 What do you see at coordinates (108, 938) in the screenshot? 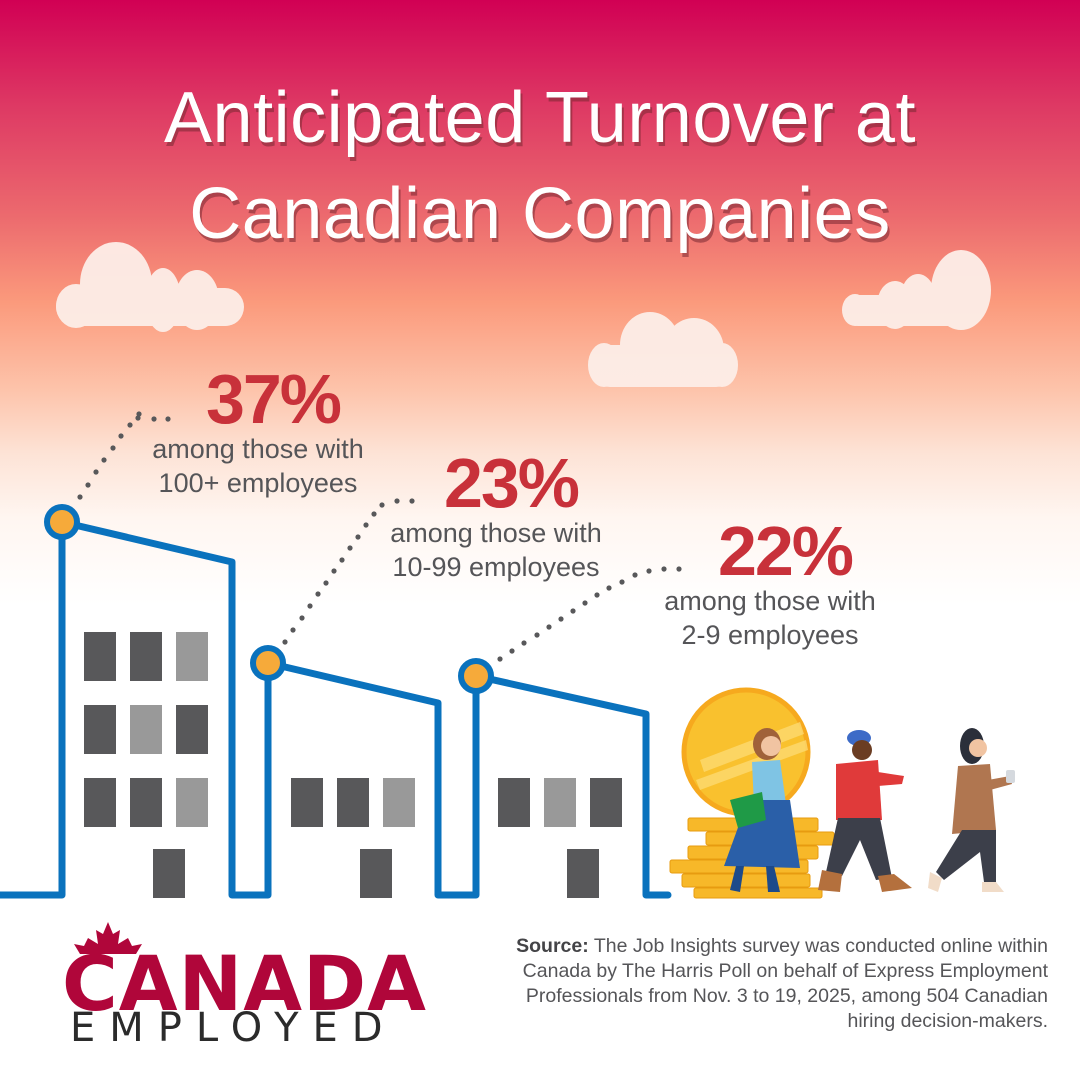
I see `maple-leaf-icon` at bounding box center [108, 938].